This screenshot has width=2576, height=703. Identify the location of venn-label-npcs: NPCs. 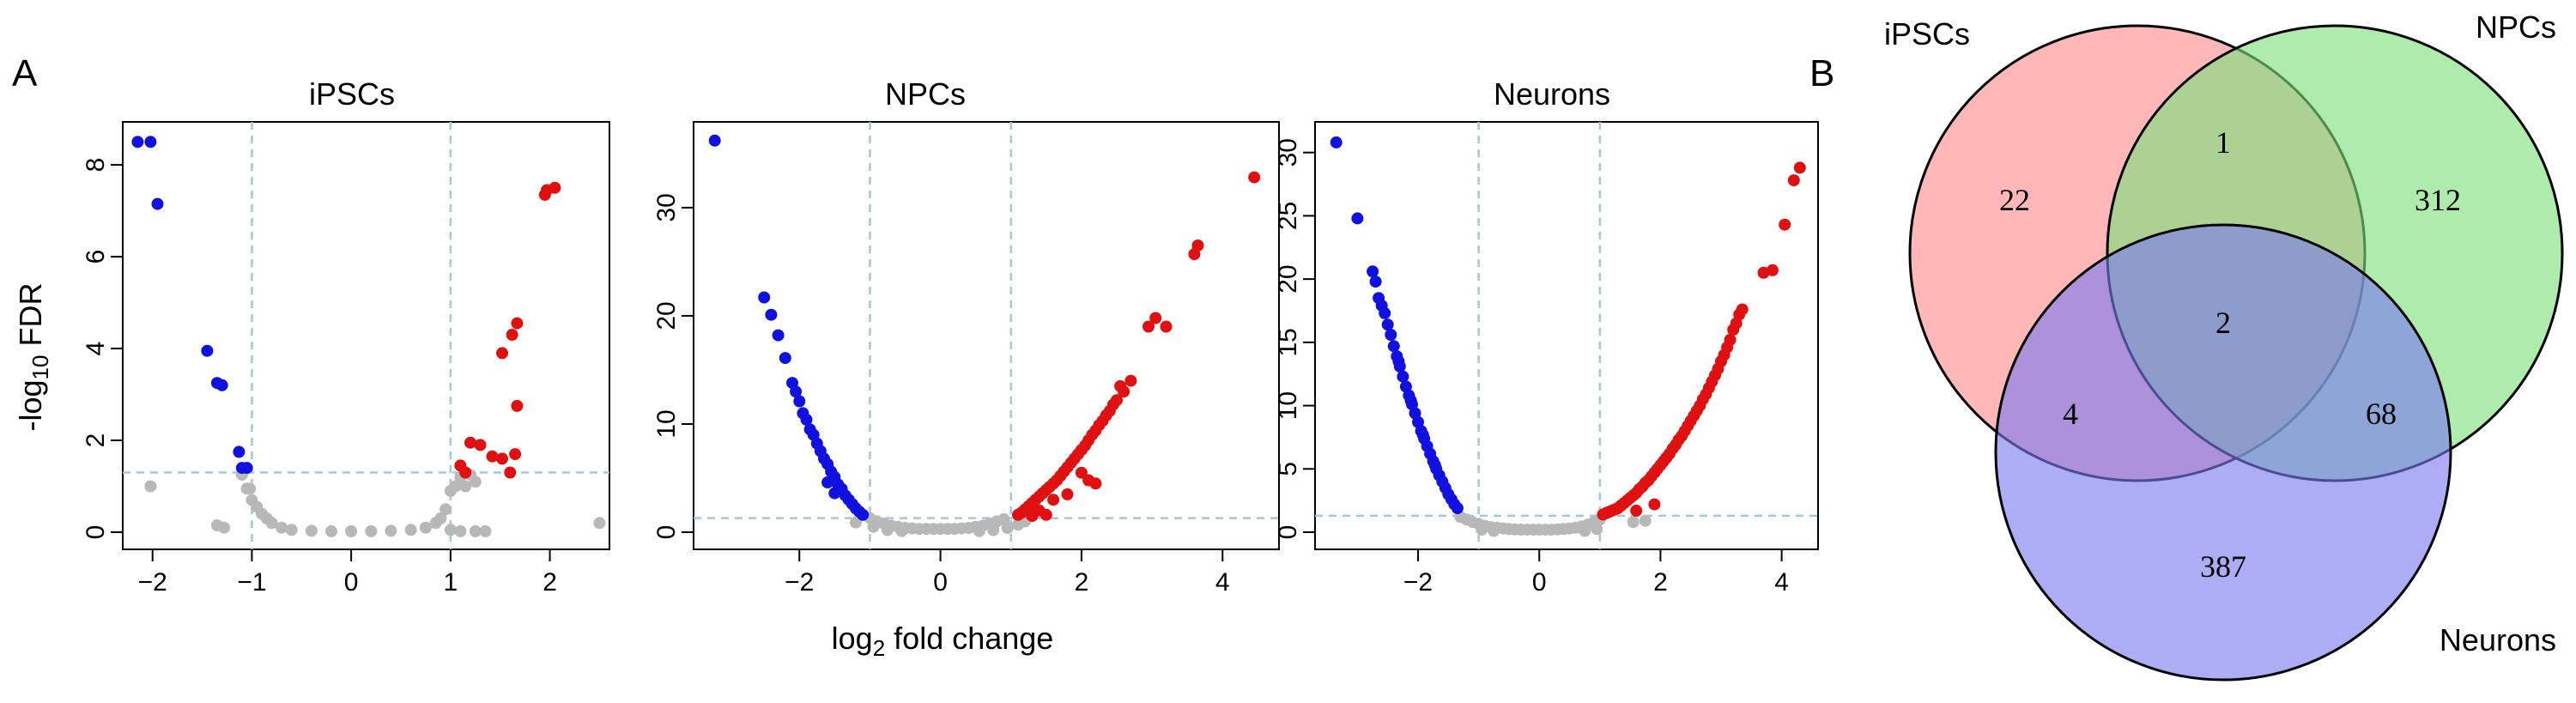
(2516, 27).